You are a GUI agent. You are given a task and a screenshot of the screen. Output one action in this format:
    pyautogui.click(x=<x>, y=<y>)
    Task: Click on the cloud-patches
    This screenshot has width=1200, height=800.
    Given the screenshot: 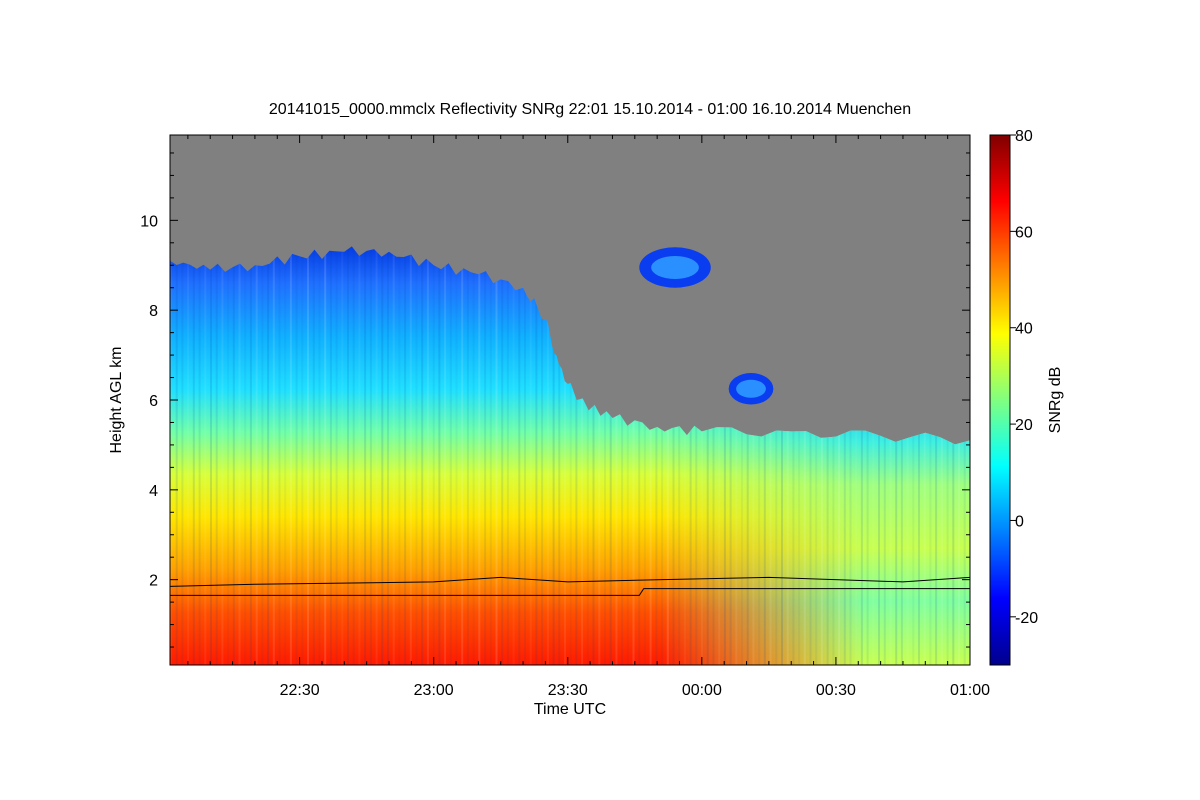 What is the action you would take?
    pyautogui.click(x=706, y=326)
    